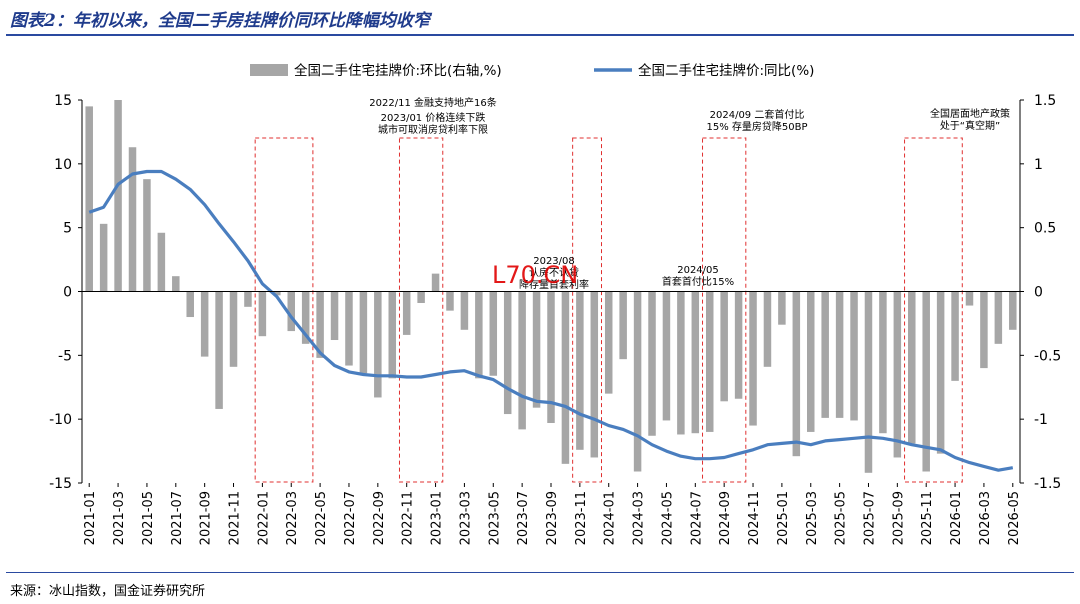  Describe the element at coordinates (540, 35) in the screenshot. I see `title-rule` at that location.